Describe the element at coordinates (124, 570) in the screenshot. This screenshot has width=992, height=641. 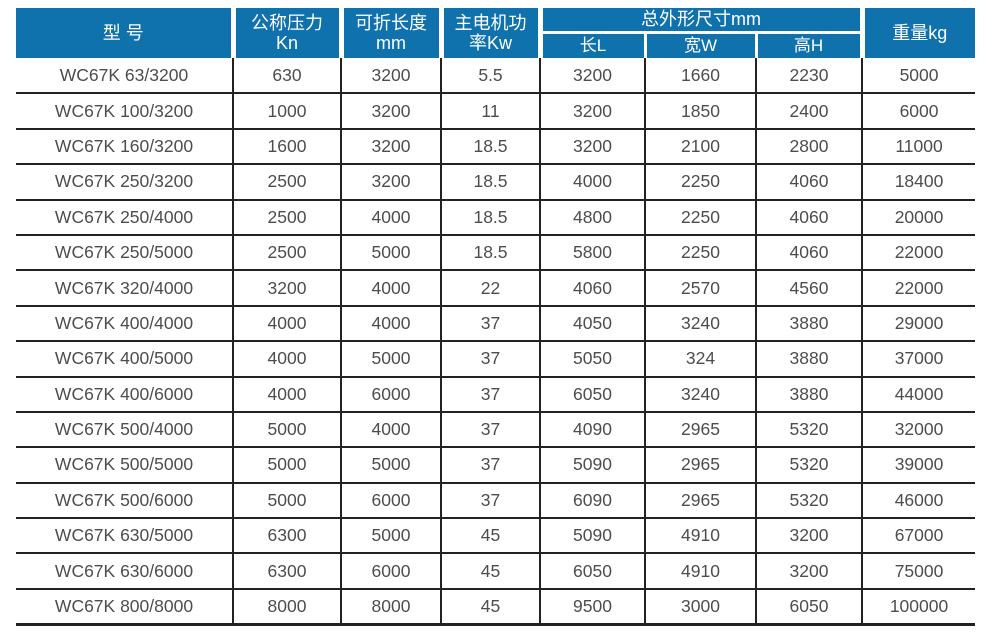
I see `model-cell: WC67K 630/6000` at that location.